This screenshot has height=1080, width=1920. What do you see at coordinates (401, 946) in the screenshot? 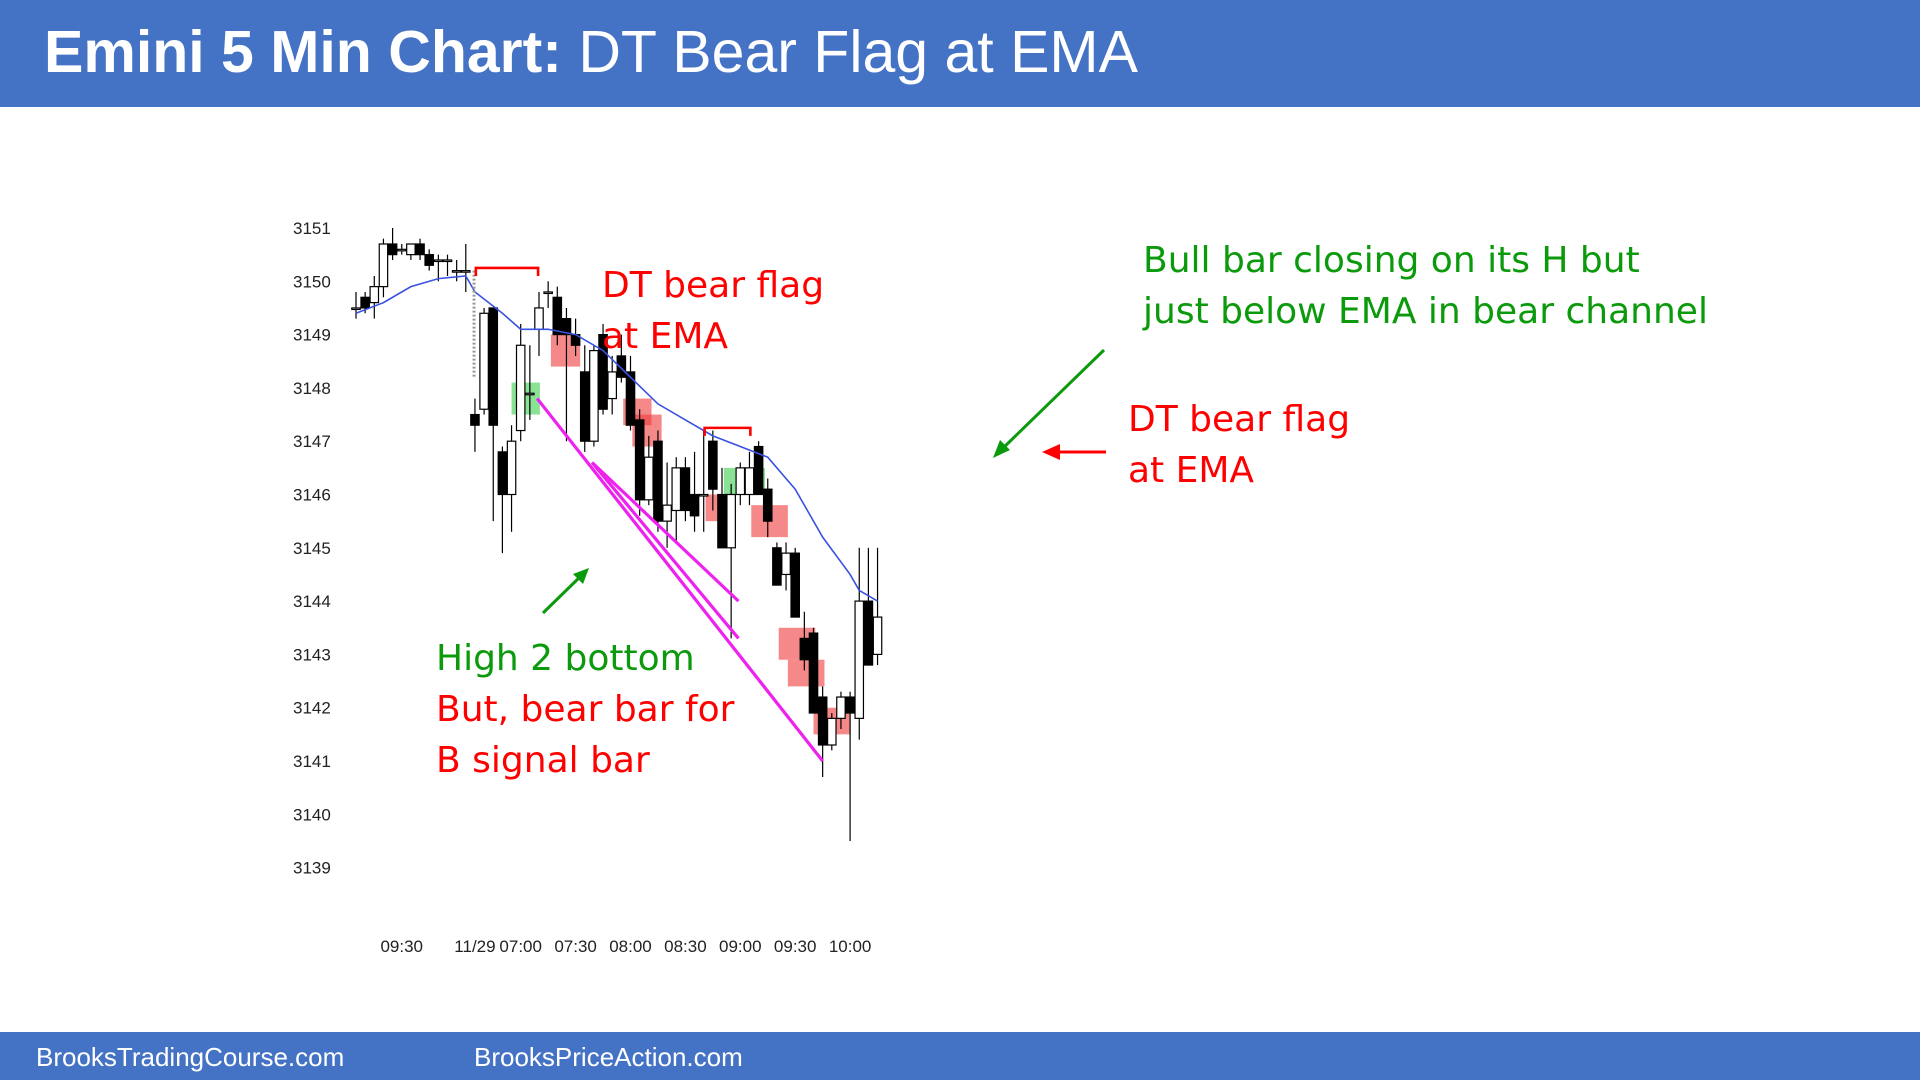
I see `x-tick-label: 09:30` at bounding box center [401, 946].